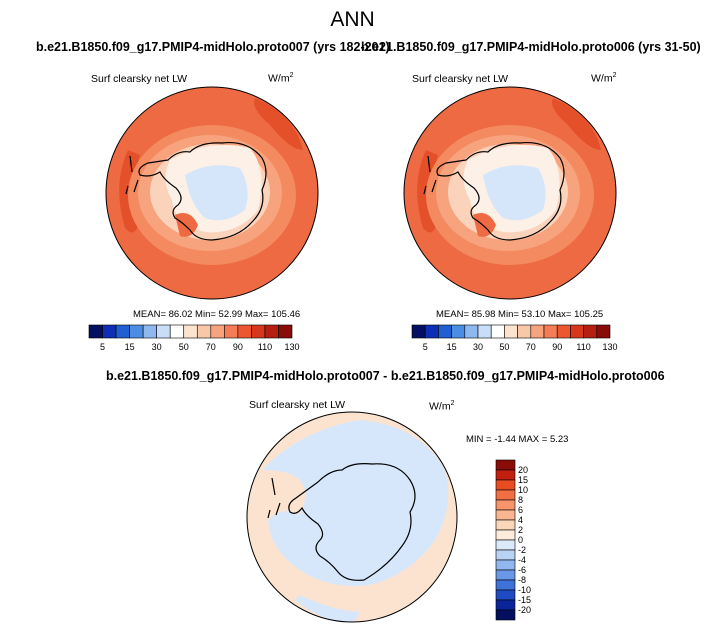 The image size is (705, 631). I want to click on panel2-field-label: Surf clearsky net LW, so click(460, 79).